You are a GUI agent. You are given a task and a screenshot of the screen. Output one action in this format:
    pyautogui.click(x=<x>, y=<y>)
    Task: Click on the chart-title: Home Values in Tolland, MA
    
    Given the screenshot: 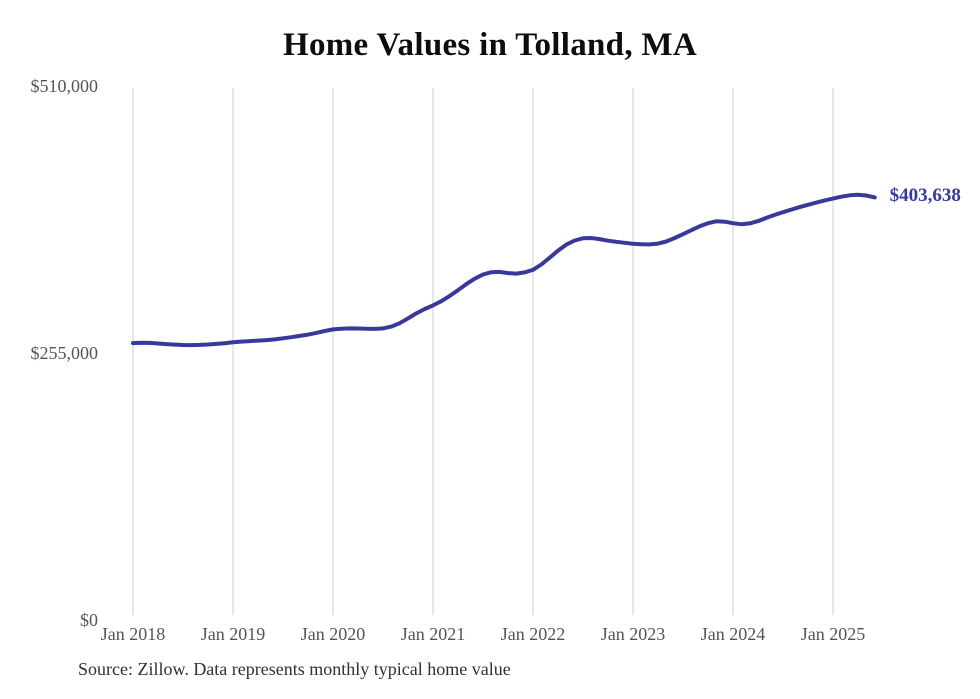 What is the action you would take?
    pyautogui.click(x=490, y=45)
    